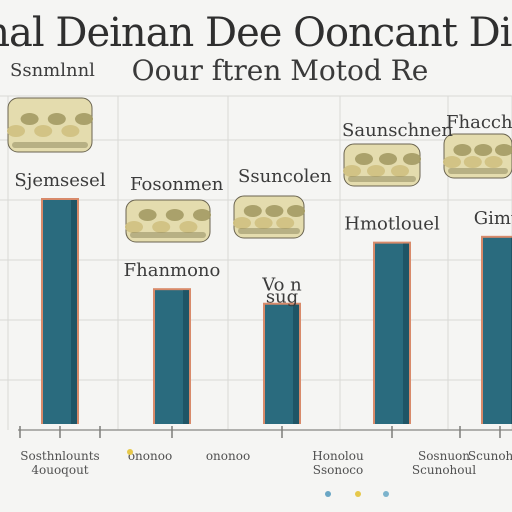 The height and width of the screenshot is (512, 512). Describe the element at coordinates (281, 285) in the screenshot. I see `bar-label: Vo n` at that location.